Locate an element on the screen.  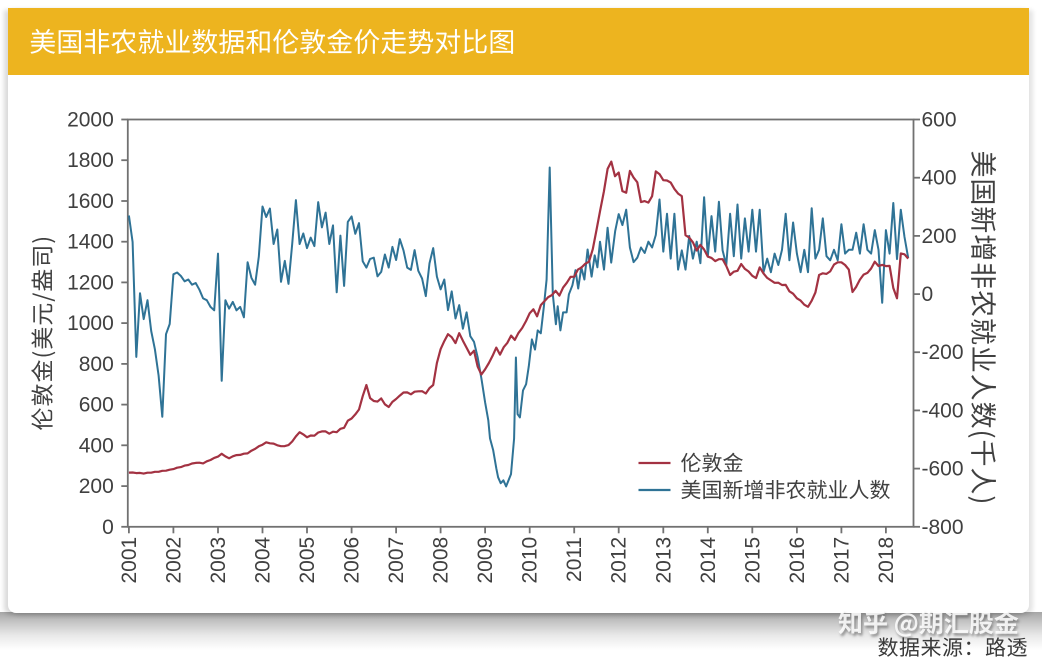
svg-text: 2006 is located at coordinates (351, 559).